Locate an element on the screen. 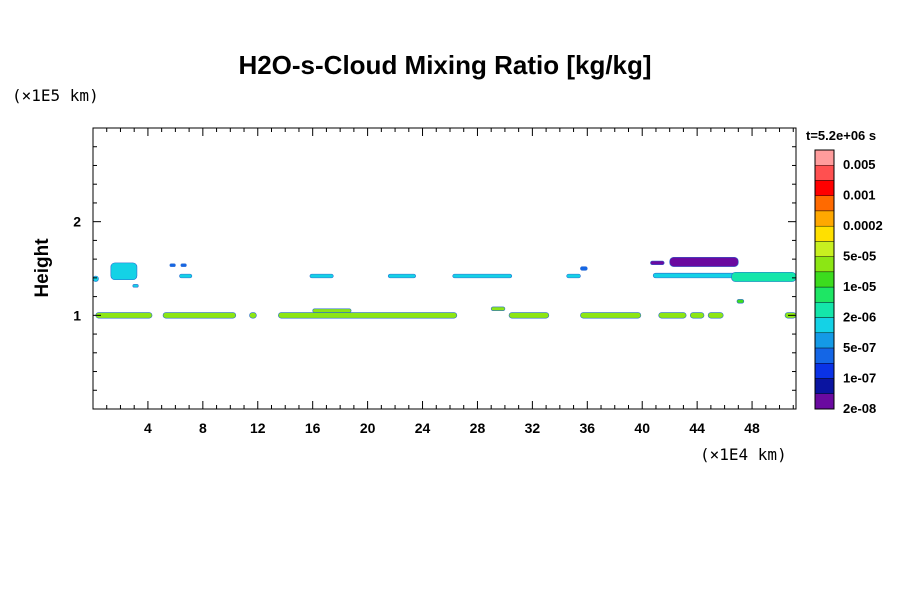 This screenshot has width=900, height=600. x-tick-label: 12 is located at coordinates (258, 428).